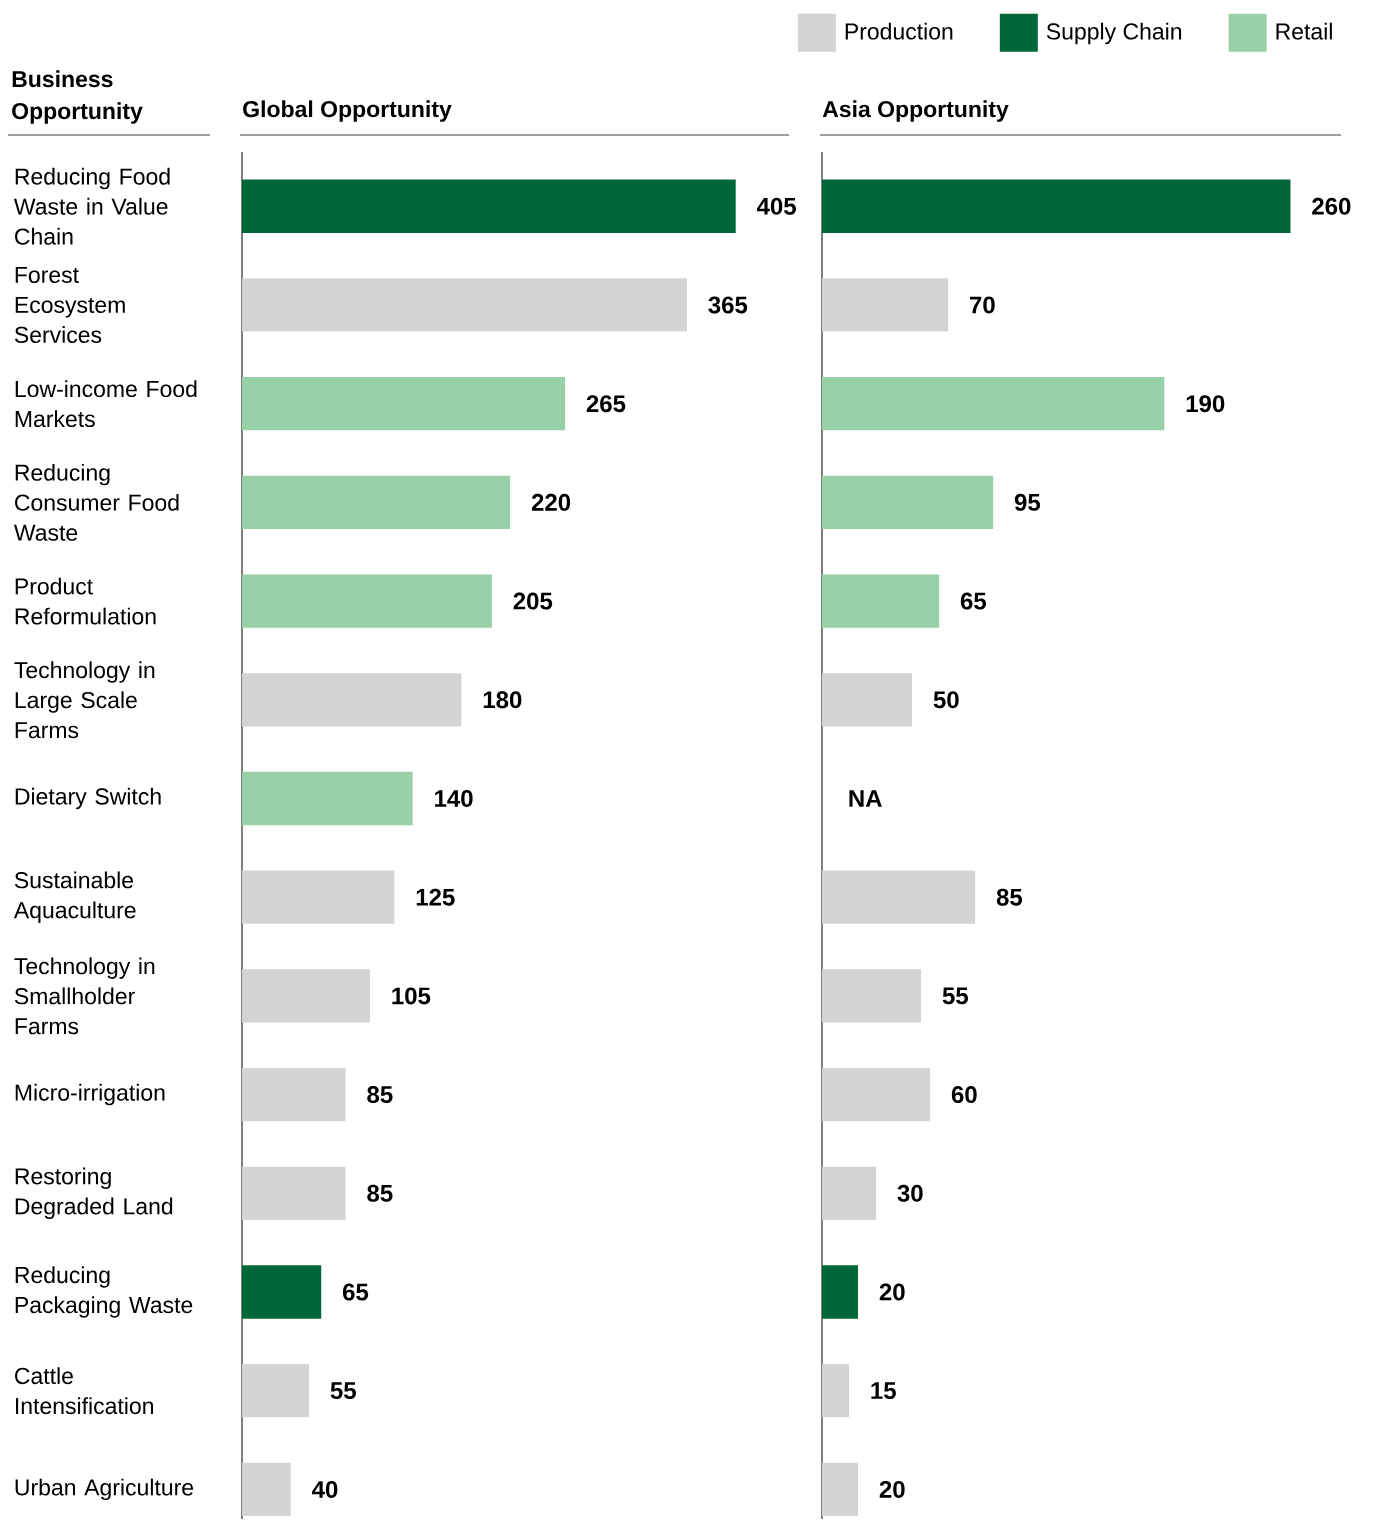 This screenshot has width=1374, height=1521. What do you see at coordinates (915, 111) in the screenshot?
I see `chart-title: Asia Opportunity` at bounding box center [915, 111].